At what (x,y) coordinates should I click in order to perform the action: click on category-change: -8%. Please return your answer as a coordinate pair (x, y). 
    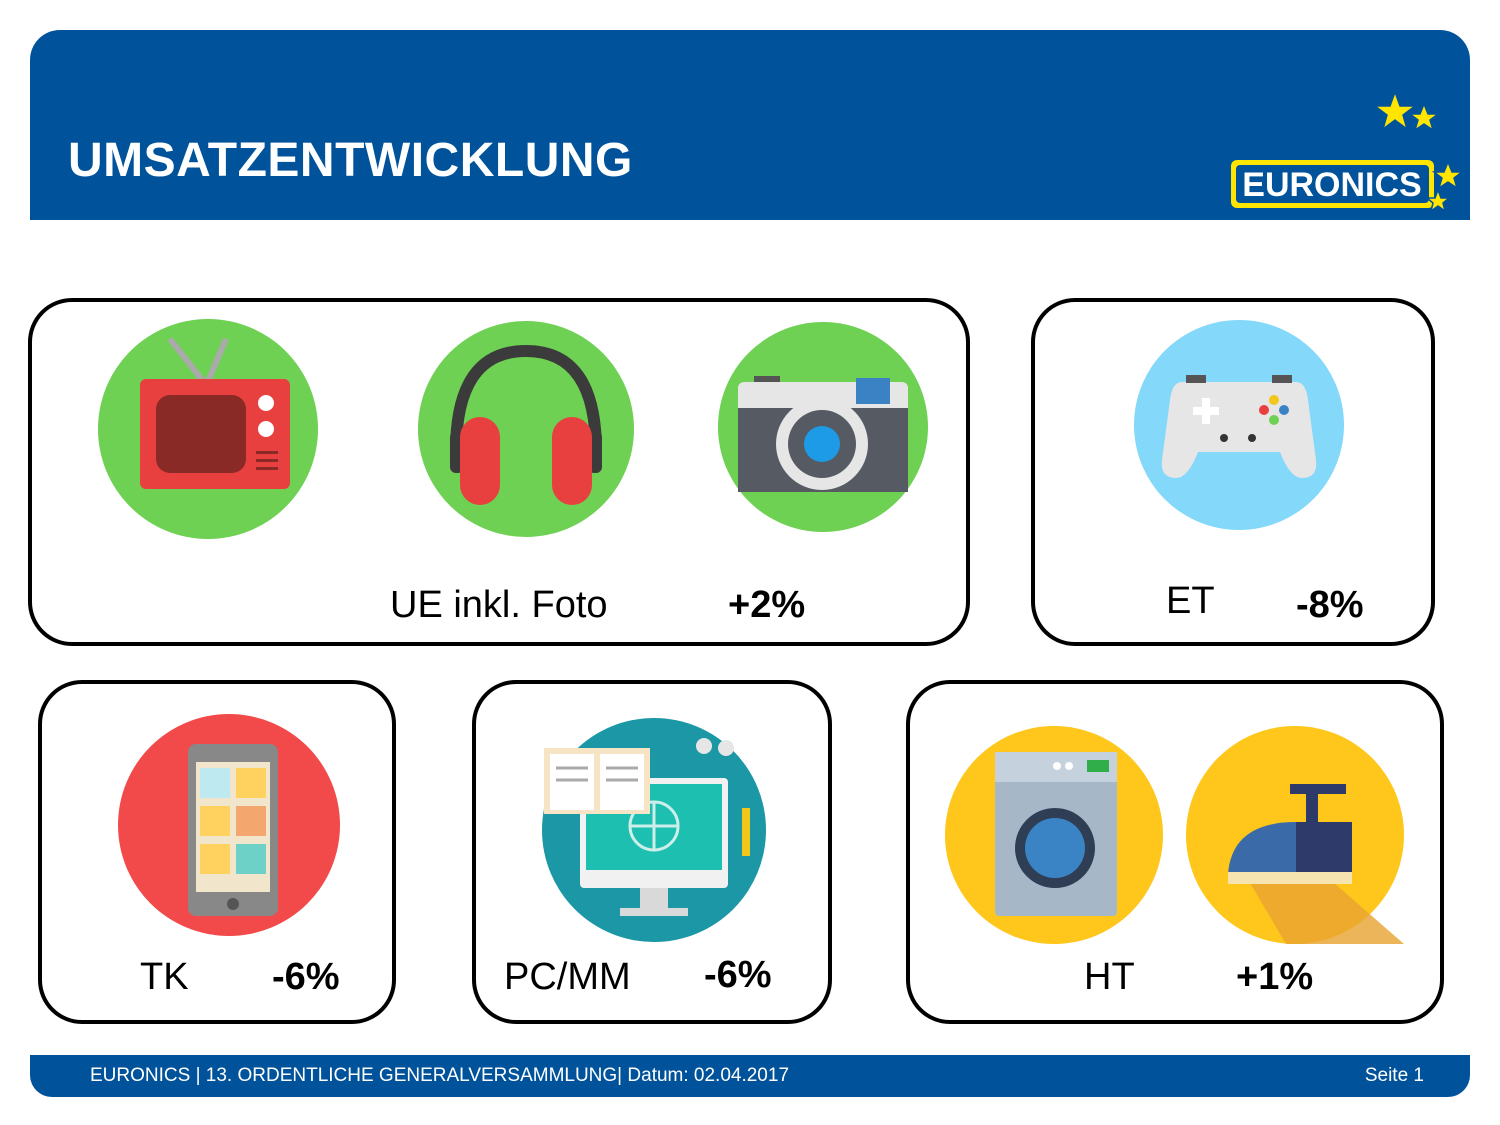
    Looking at the image, I should click on (1330, 605).